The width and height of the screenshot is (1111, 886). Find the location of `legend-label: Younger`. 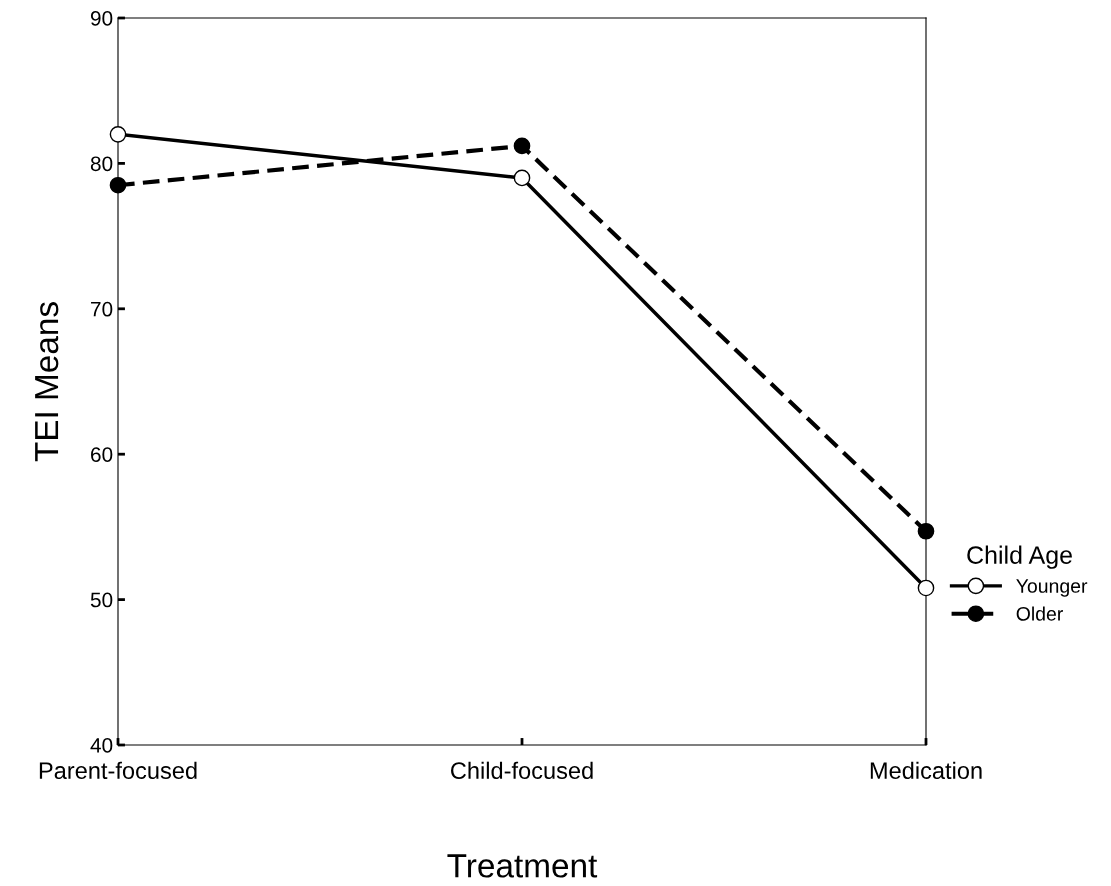

legend-label: Younger is located at coordinates (1052, 588).